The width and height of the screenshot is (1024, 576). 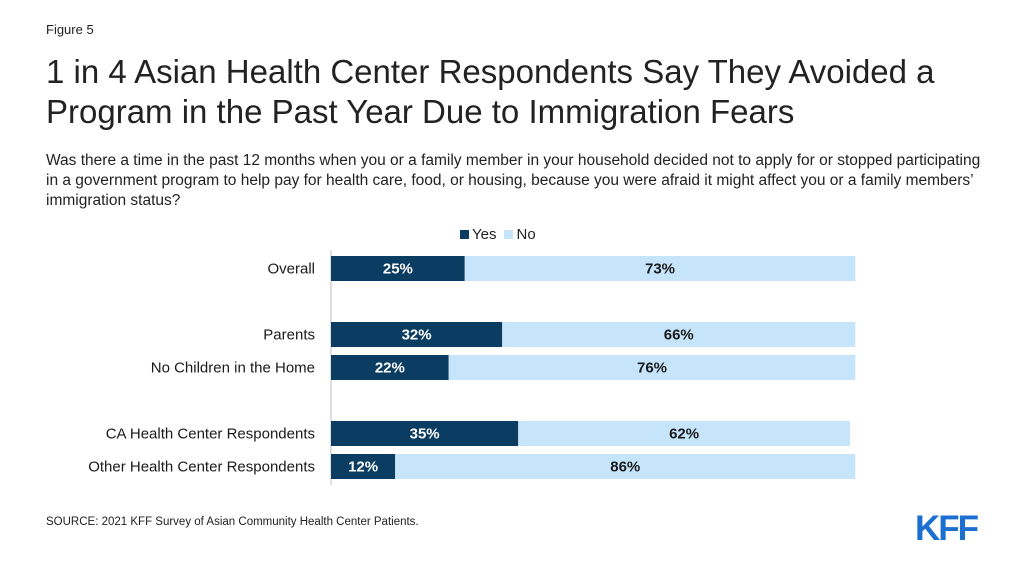 I want to click on data-label-no: 86%, so click(x=625, y=467).